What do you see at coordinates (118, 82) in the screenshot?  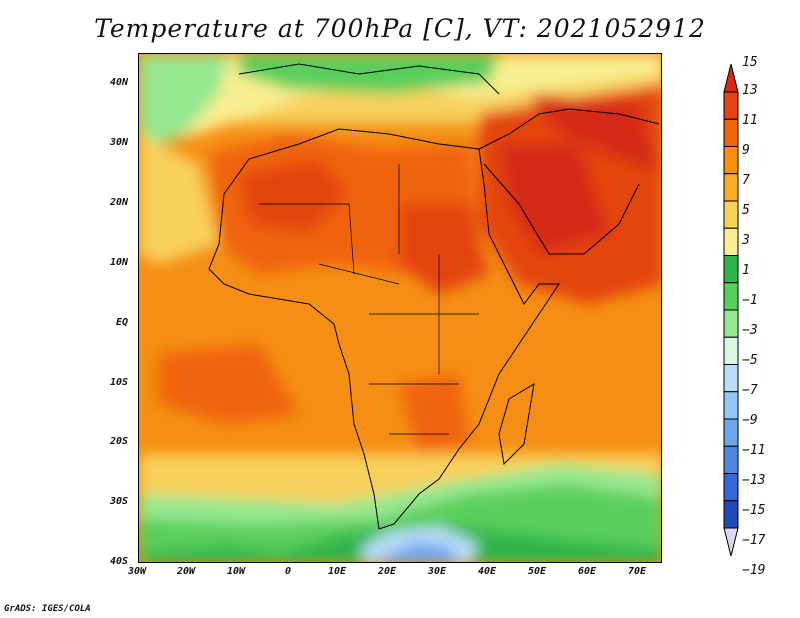 I see `lat-label-40n: 40N` at bounding box center [118, 82].